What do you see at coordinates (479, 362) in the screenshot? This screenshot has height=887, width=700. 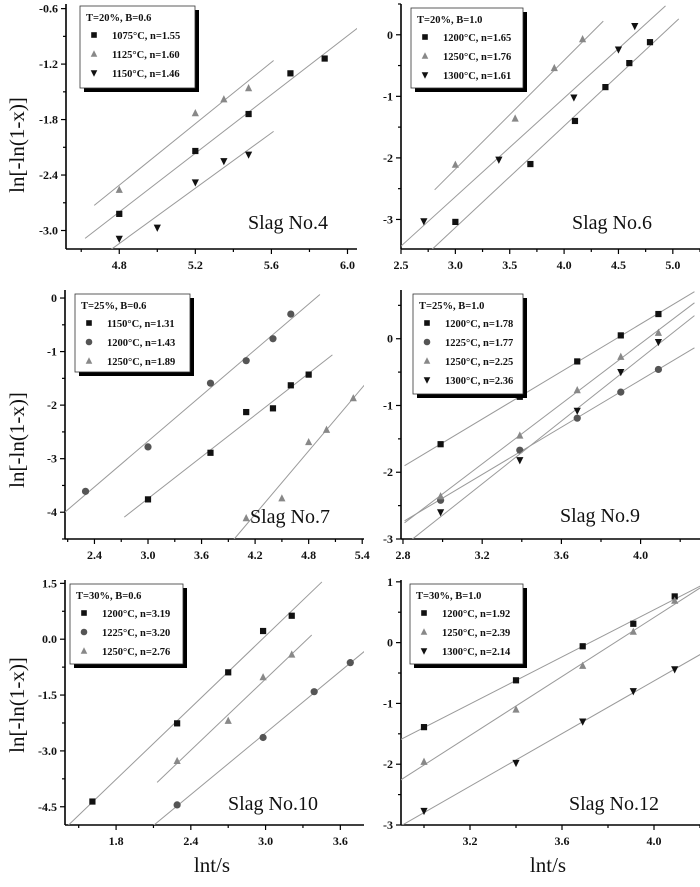 I see `legend-entry: 1250°C, n=2.25` at bounding box center [479, 362].